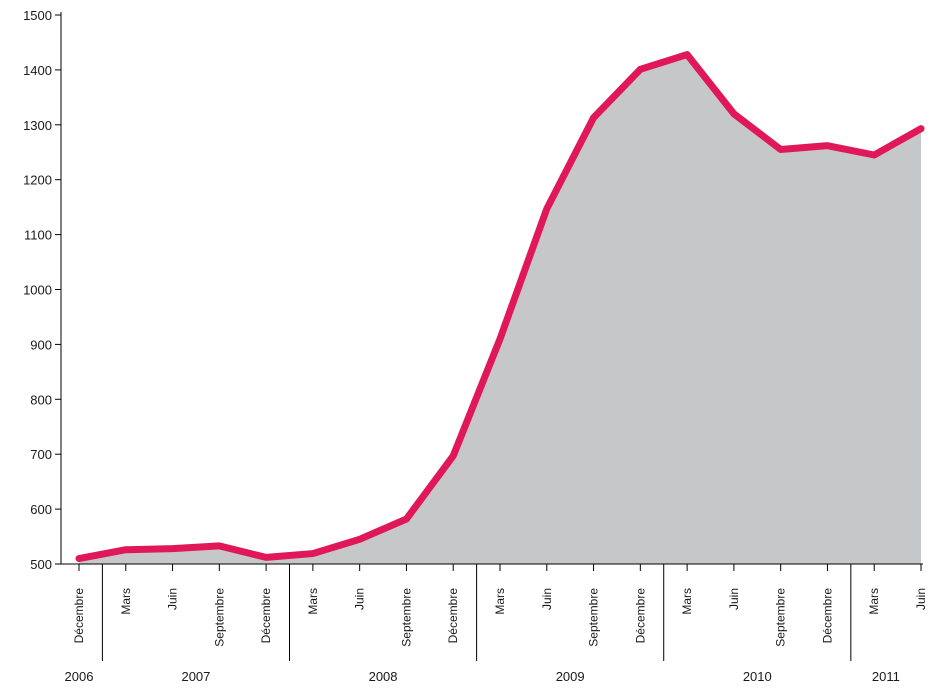  What do you see at coordinates (757, 676) in the screenshot?
I see `x-year-label: 2010` at bounding box center [757, 676].